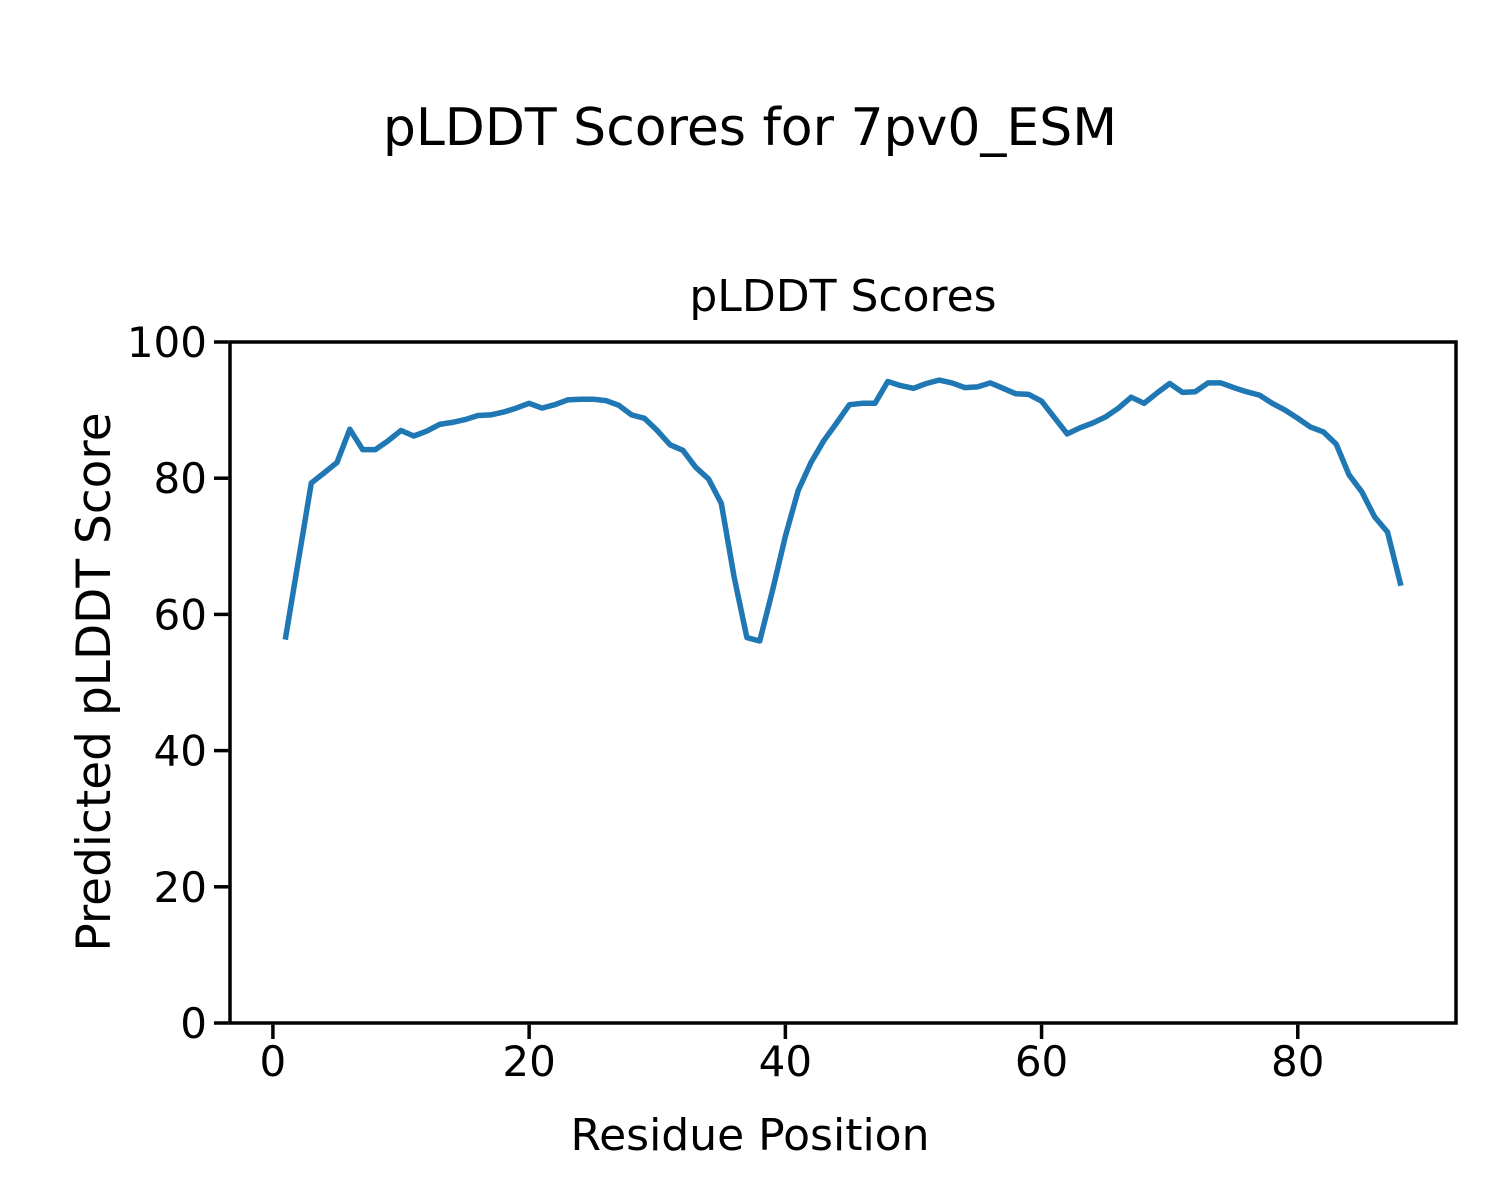  What do you see at coordinates (180, 751) in the screenshot?
I see `y-tick-label: 40` at bounding box center [180, 751].